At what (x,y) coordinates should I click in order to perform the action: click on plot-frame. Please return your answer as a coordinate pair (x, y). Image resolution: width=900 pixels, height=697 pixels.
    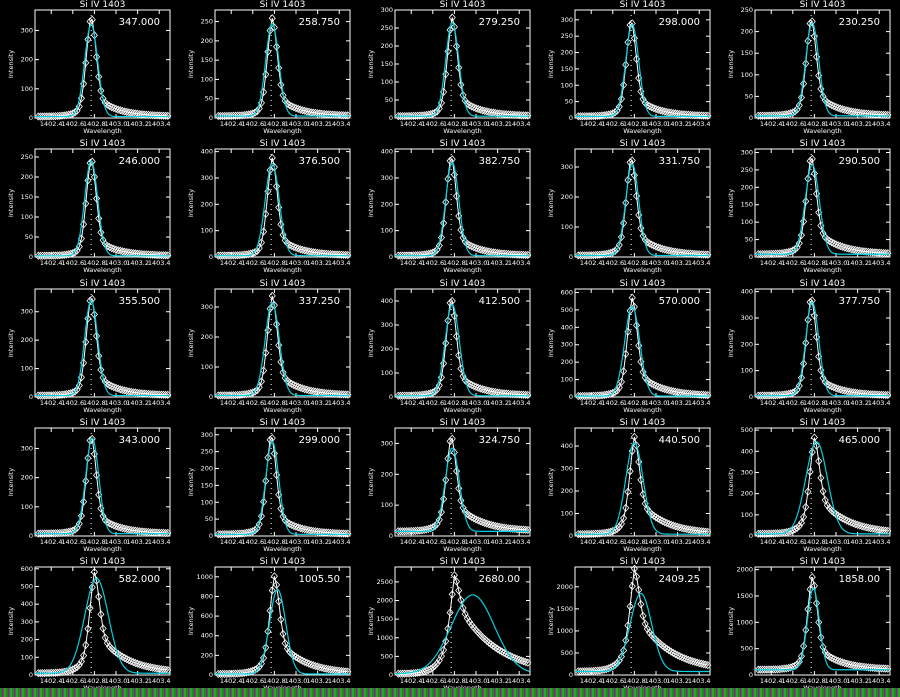
    Looking at the image, I should click on (642, 343).